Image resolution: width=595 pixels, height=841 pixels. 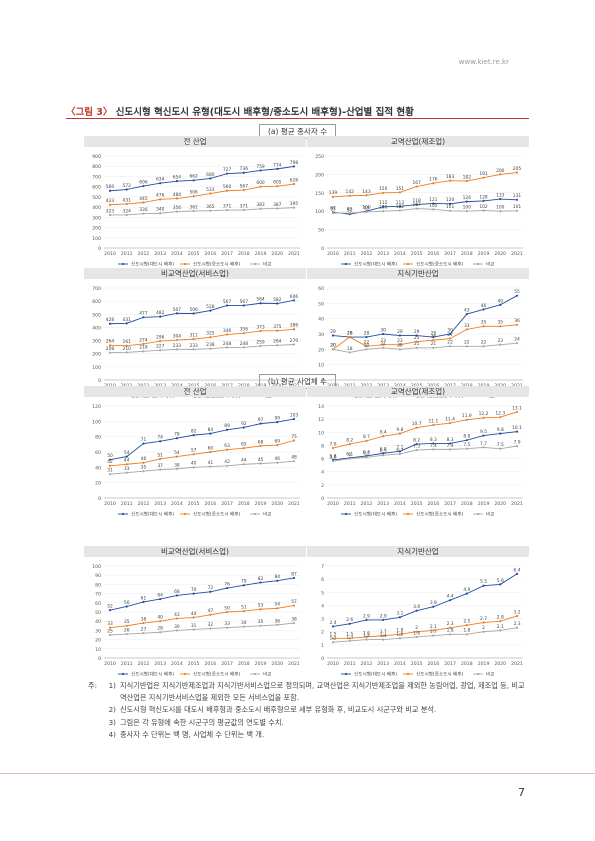 I want to click on x-tick-label: 2015, so click(x=417, y=664).